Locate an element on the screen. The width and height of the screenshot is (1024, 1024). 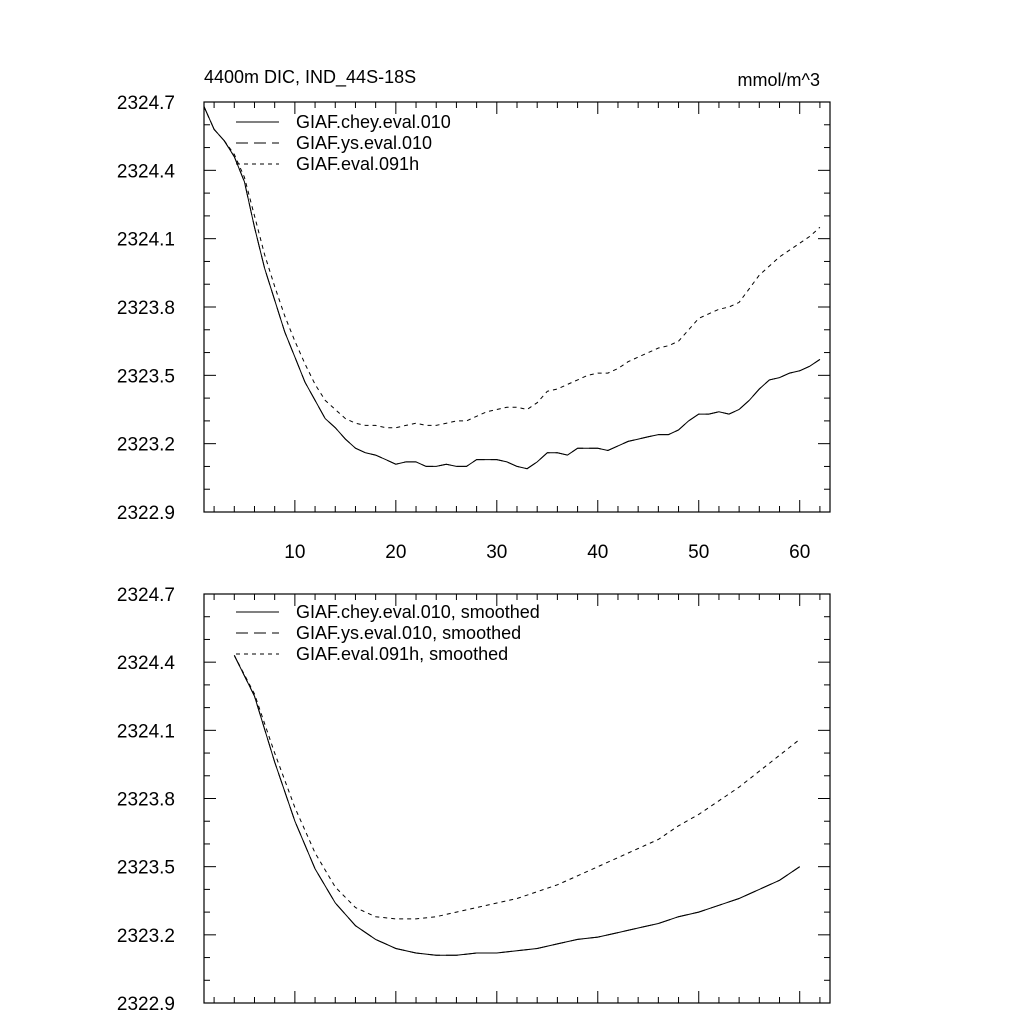
x-tick-label: 40 is located at coordinates (597, 552).